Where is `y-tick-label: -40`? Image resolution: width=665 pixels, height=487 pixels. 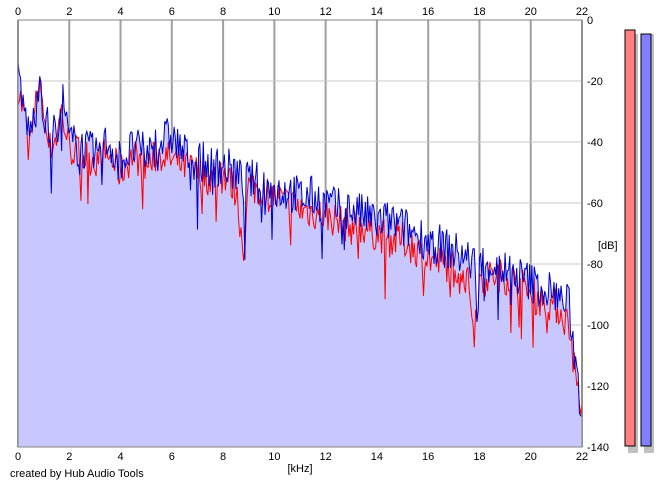
y-tick-label: -40 is located at coordinates (595, 143).